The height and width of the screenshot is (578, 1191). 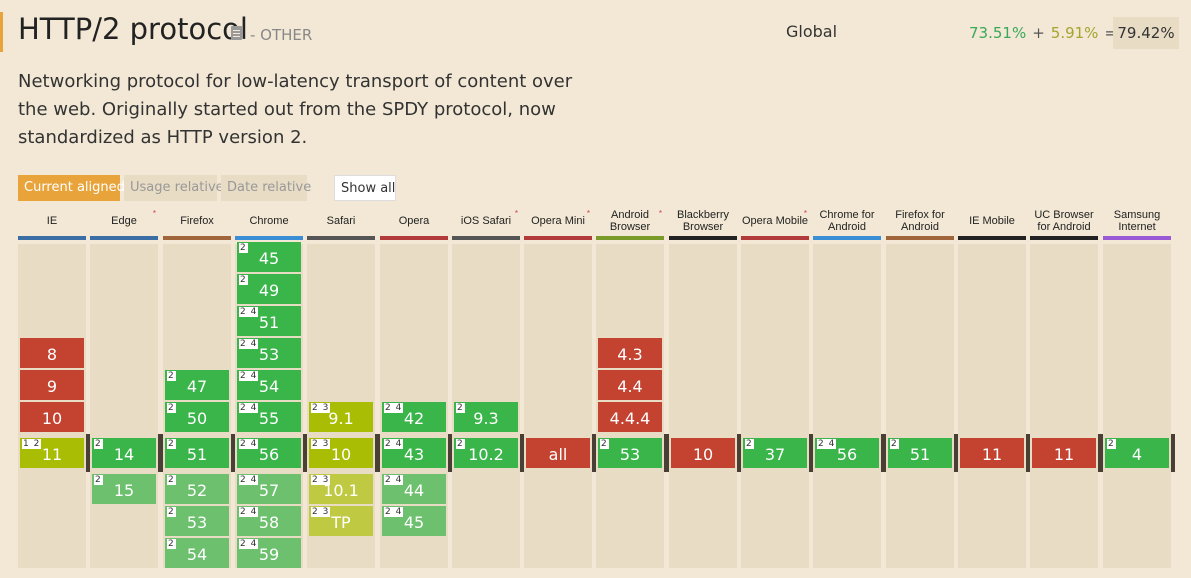 What do you see at coordinates (992, 221) in the screenshot?
I see `browser-header: IE Mobile` at bounding box center [992, 221].